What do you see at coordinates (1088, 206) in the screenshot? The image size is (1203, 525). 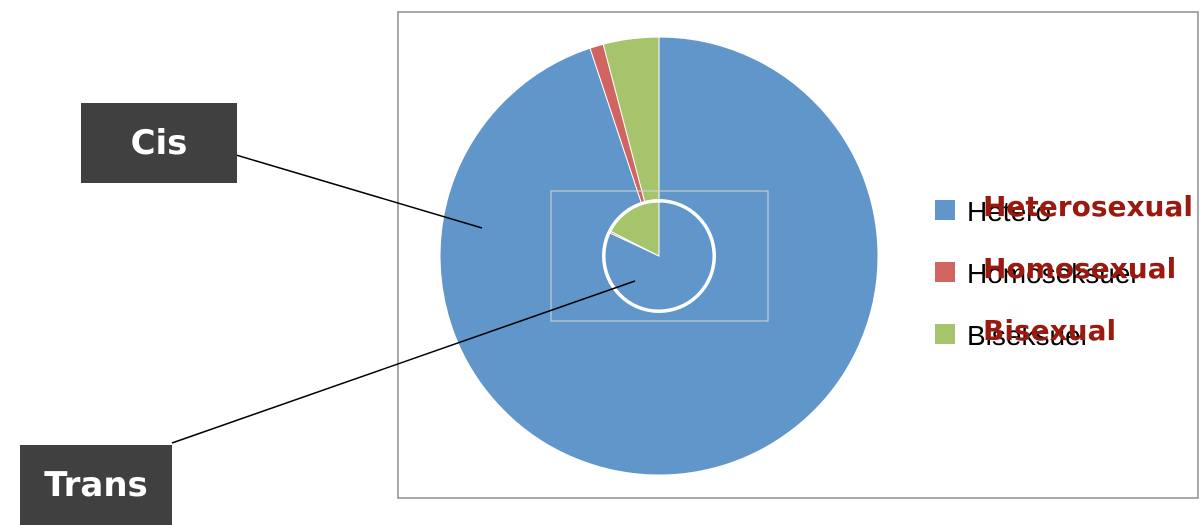 I see `legend-overlay-heterosexual: Heterosexual` at bounding box center [1088, 206].